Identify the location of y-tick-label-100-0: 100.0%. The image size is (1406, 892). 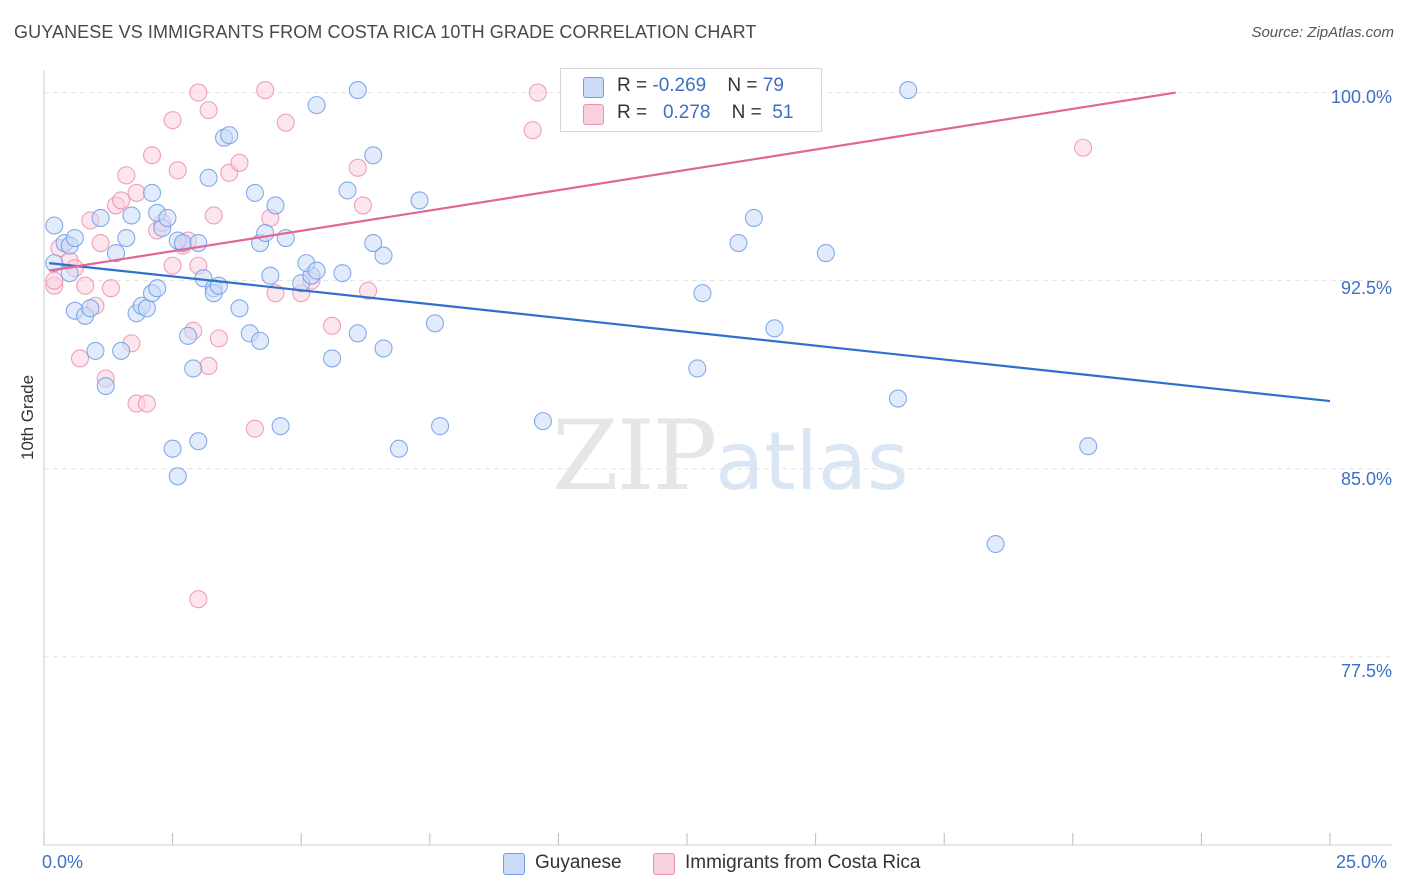
(1361, 97).